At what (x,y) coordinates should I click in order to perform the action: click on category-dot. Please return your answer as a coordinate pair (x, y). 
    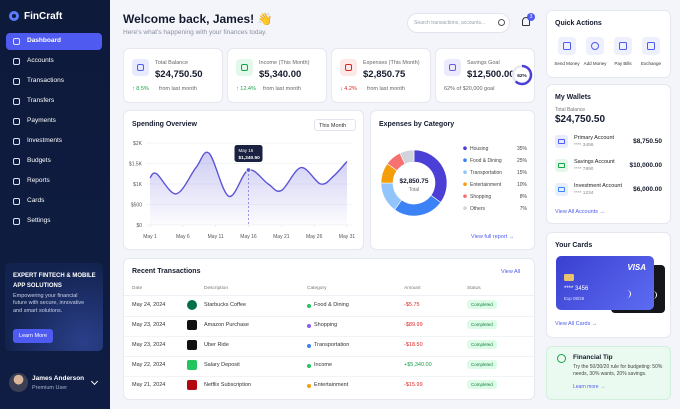
    Looking at the image, I should click on (309, 385).